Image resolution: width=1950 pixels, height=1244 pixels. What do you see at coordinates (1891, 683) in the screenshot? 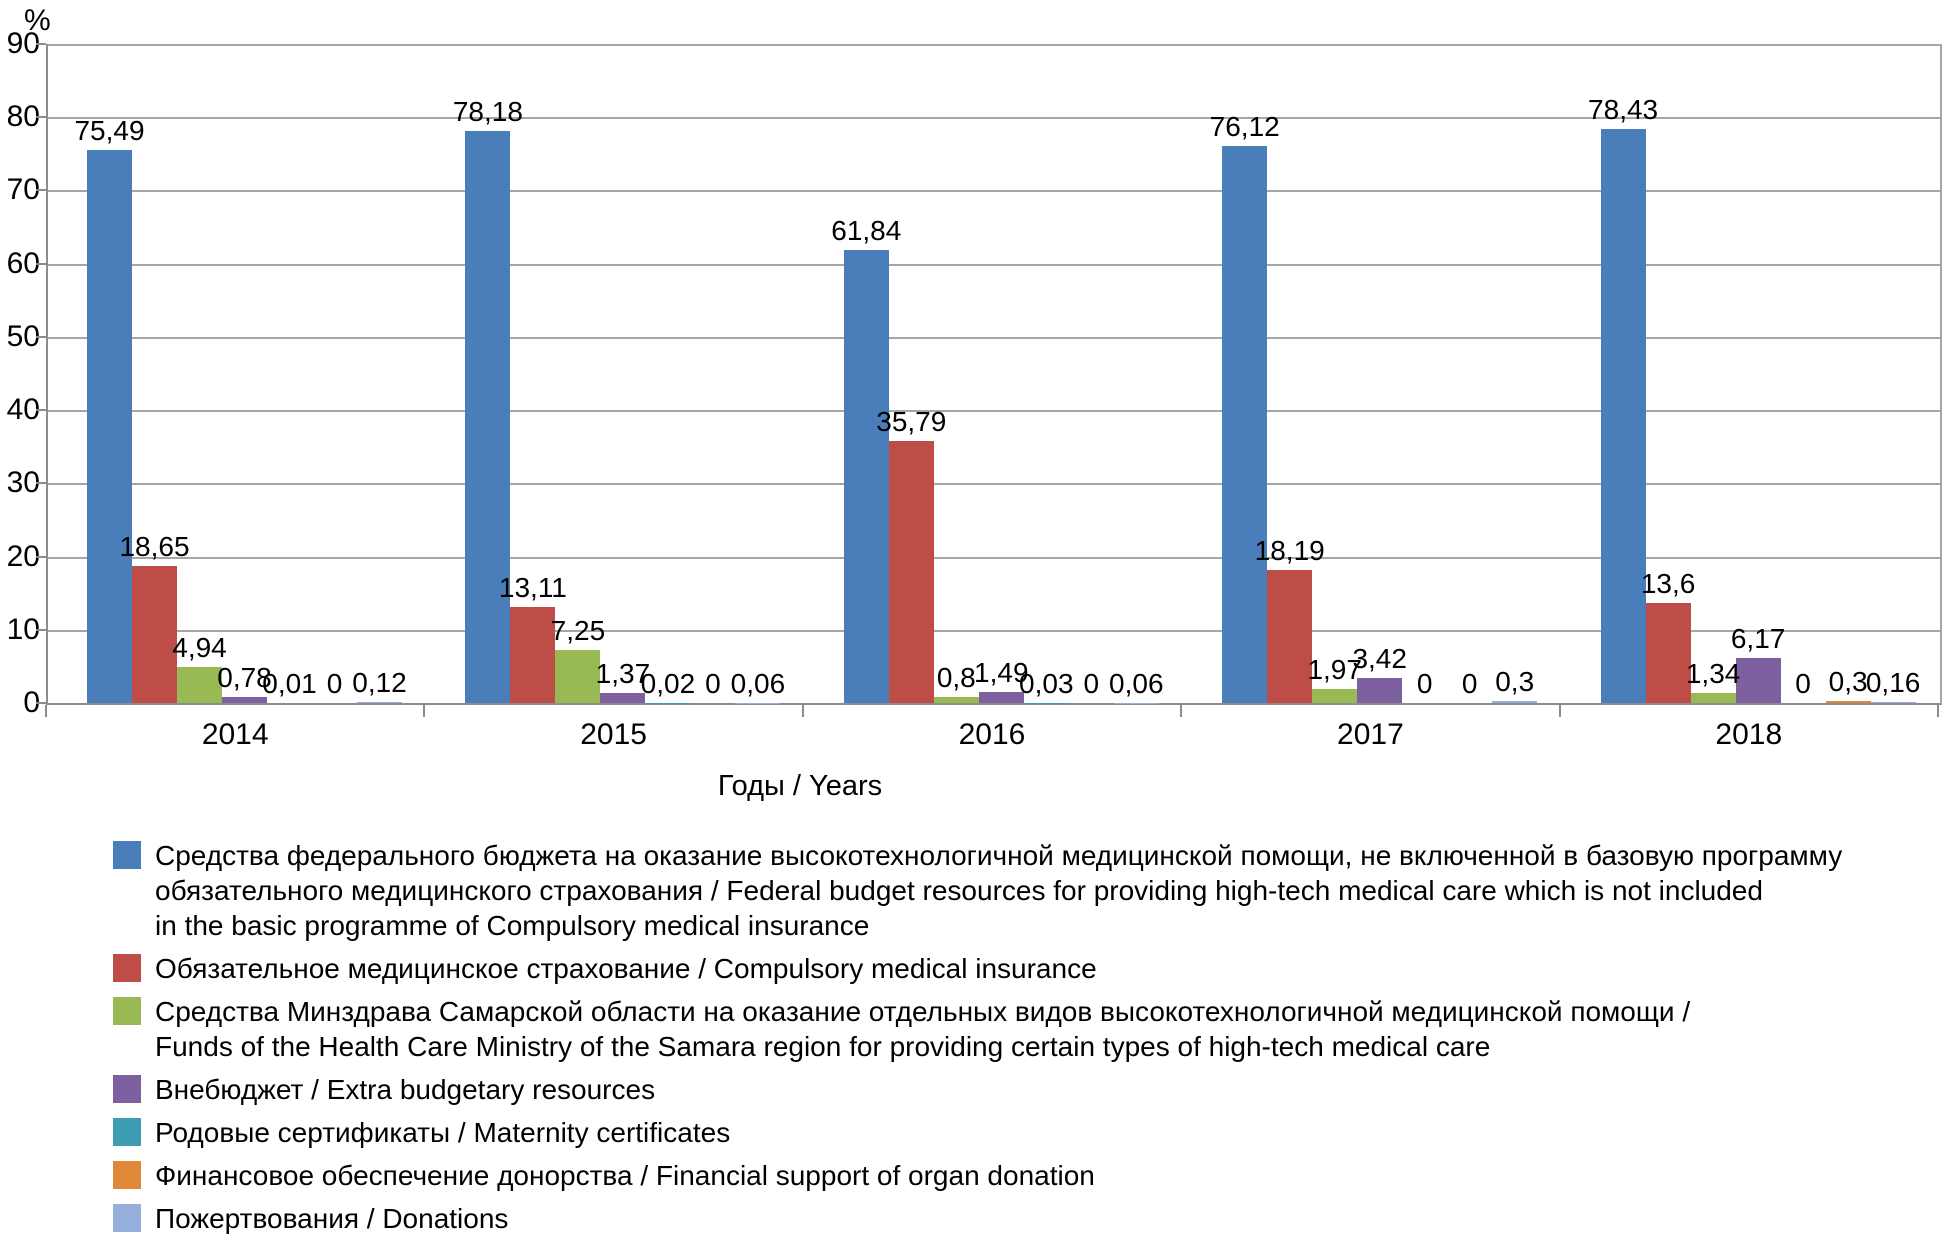
I see `bar-value-2018-series6: 0,16` at bounding box center [1891, 683].